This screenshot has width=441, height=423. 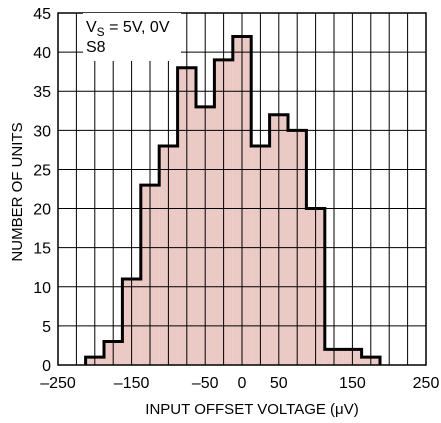 I want to click on y-tick-label: 0, so click(x=46, y=366).